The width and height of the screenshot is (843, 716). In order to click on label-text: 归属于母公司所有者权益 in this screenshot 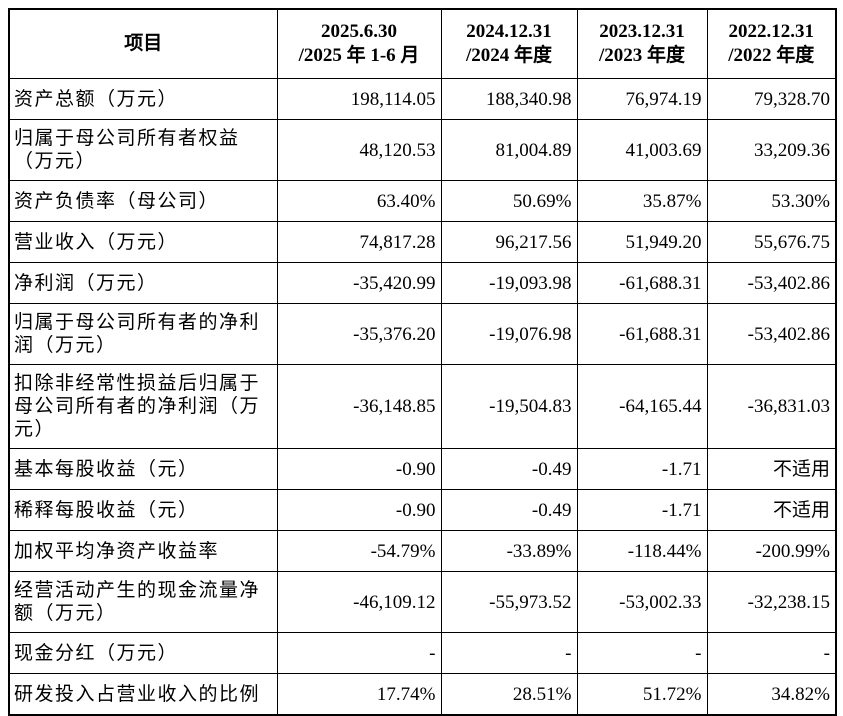, I will do `click(127, 138)`.